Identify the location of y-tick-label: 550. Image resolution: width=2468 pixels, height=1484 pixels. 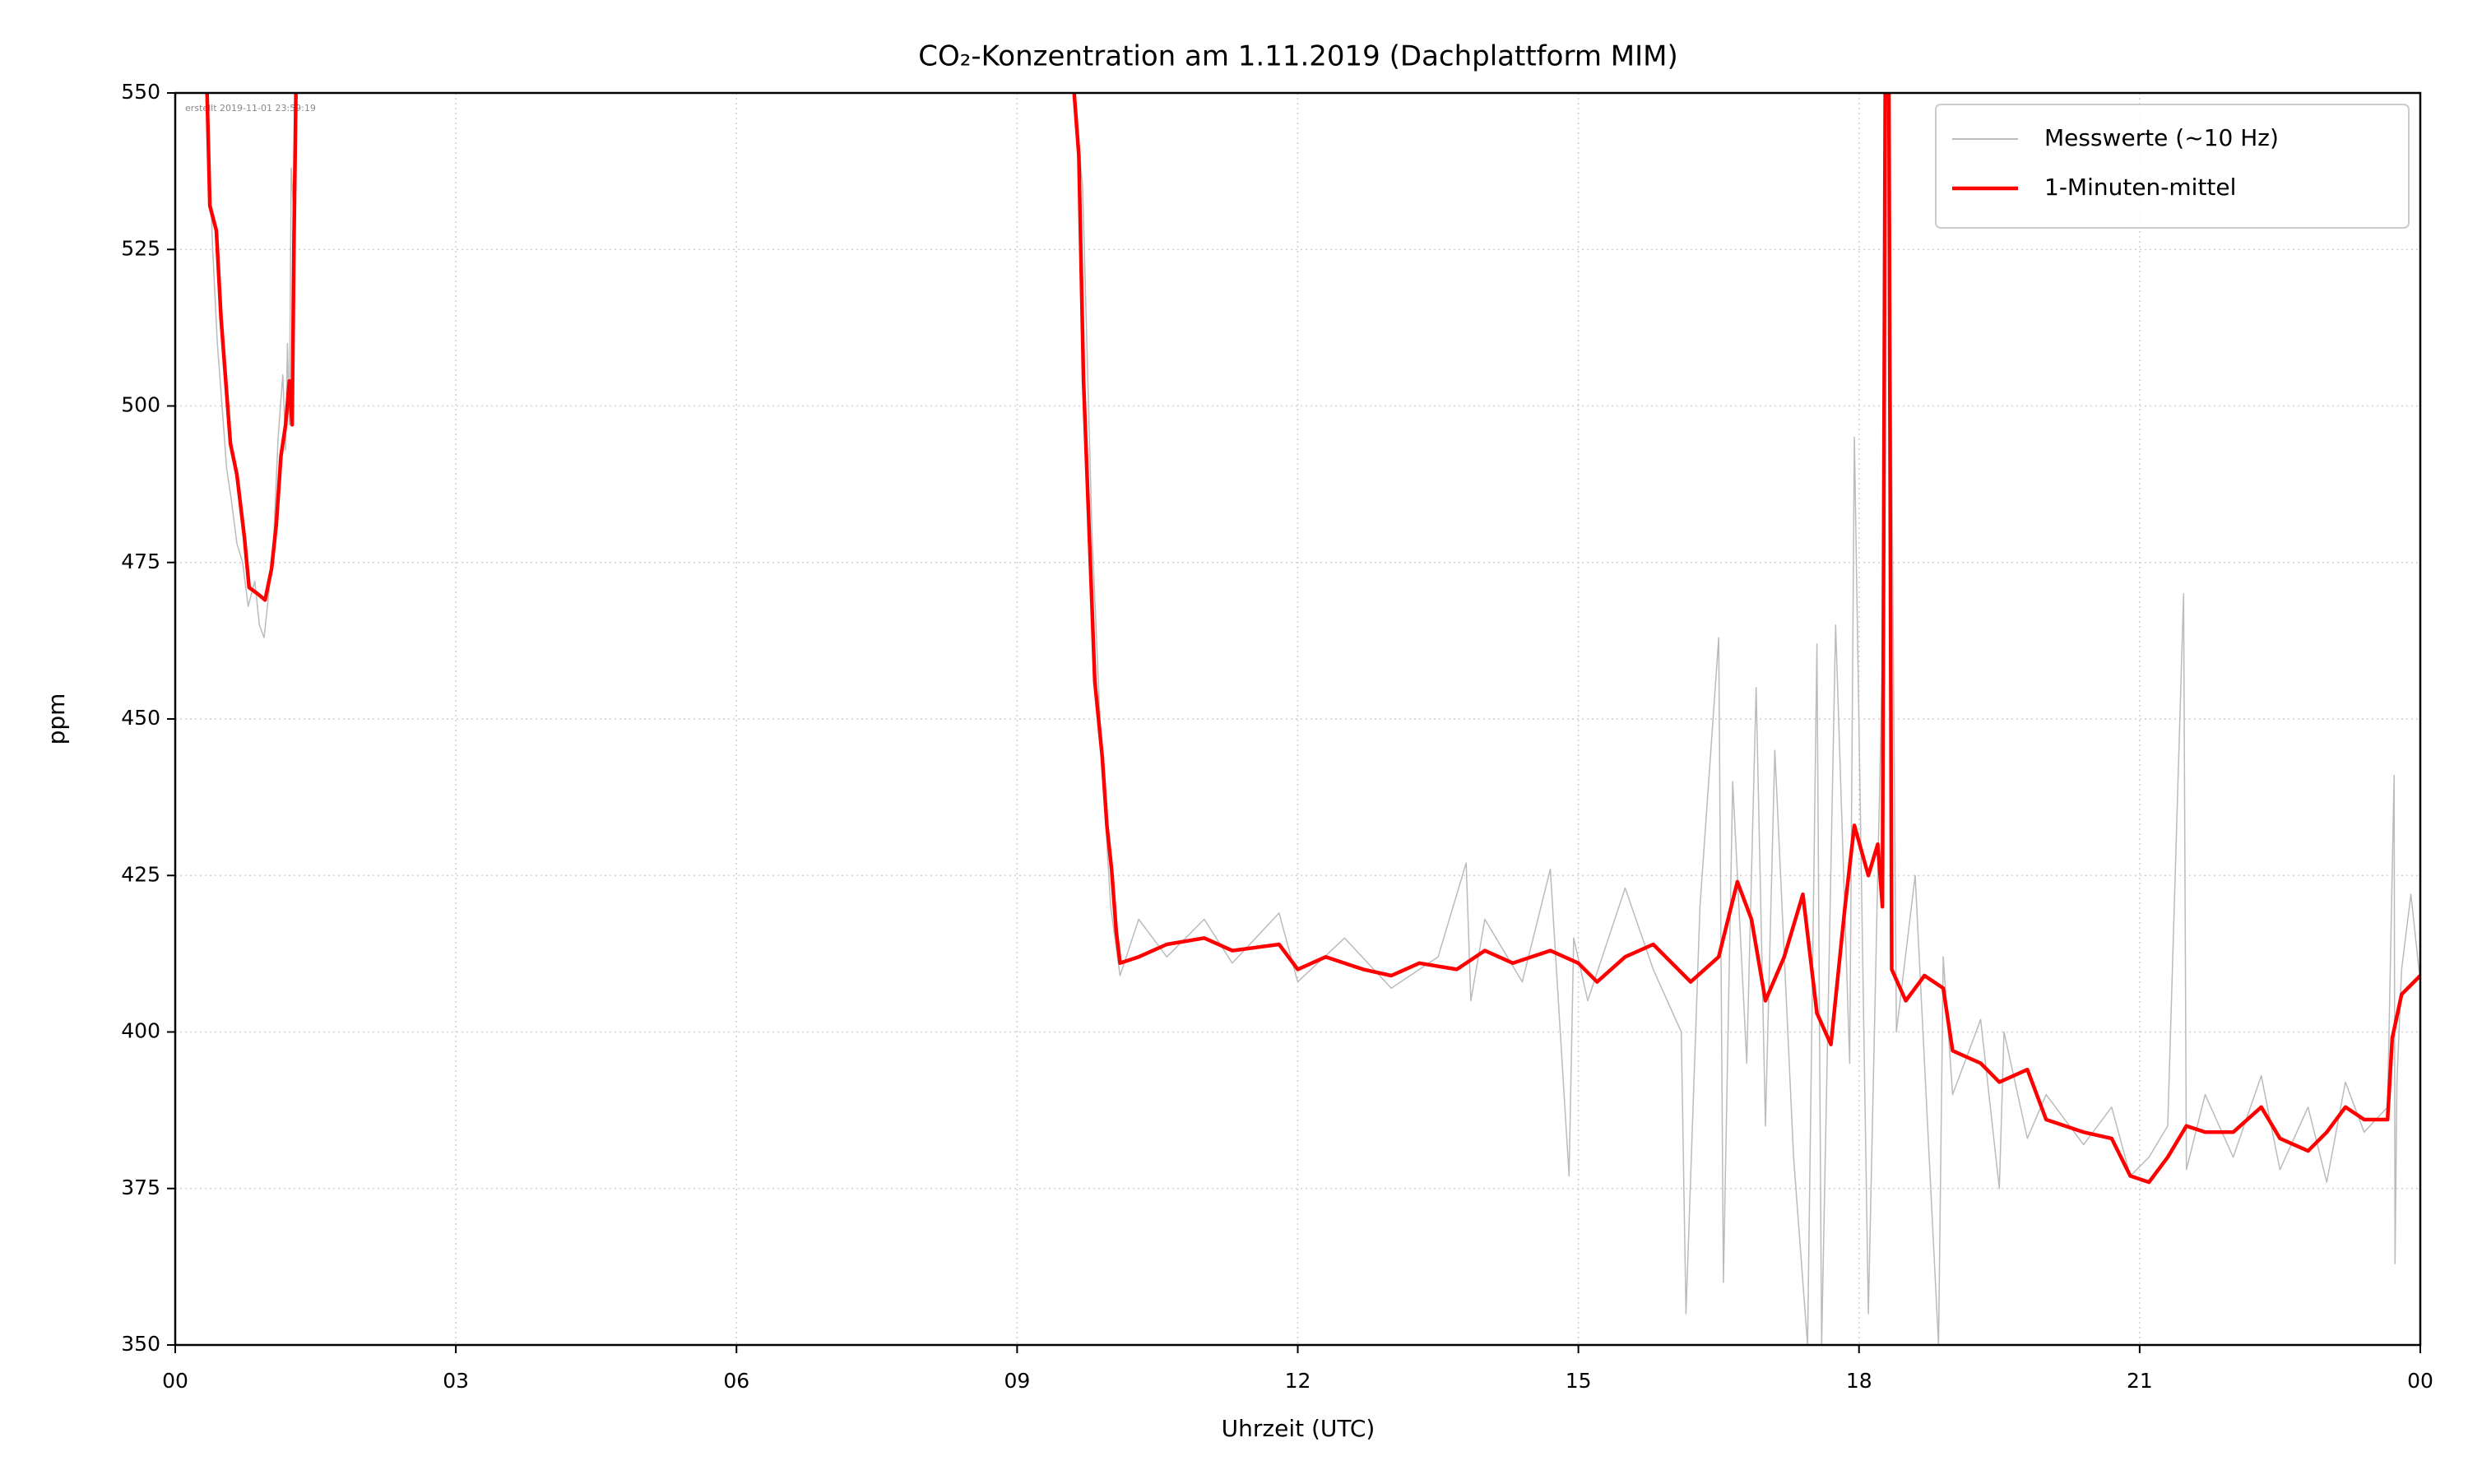
(140, 92).